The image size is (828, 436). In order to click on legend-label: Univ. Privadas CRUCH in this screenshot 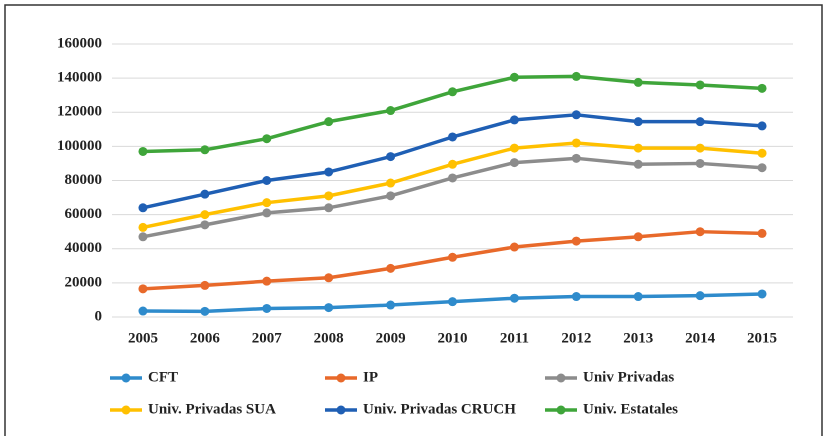, I will do `click(439, 409)`.